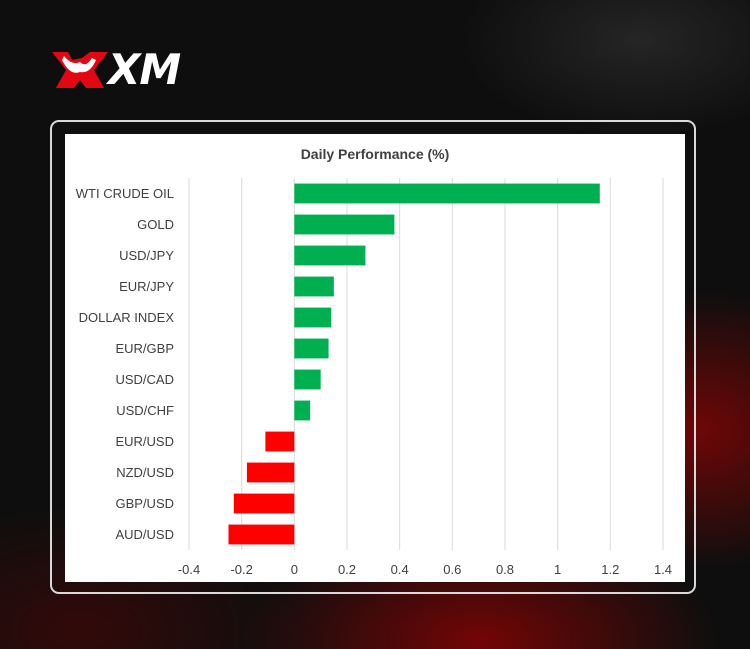 This screenshot has width=750, height=649. Describe the element at coordinates (144, 348) in the screenshot. I see `category-label: EUR/GBP` at that location.